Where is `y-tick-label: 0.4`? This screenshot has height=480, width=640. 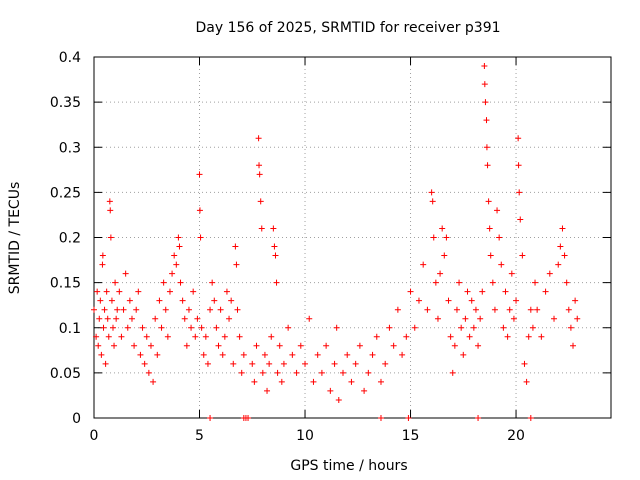 y-tick-label: 0.4 is located at coordinates (70, 58).